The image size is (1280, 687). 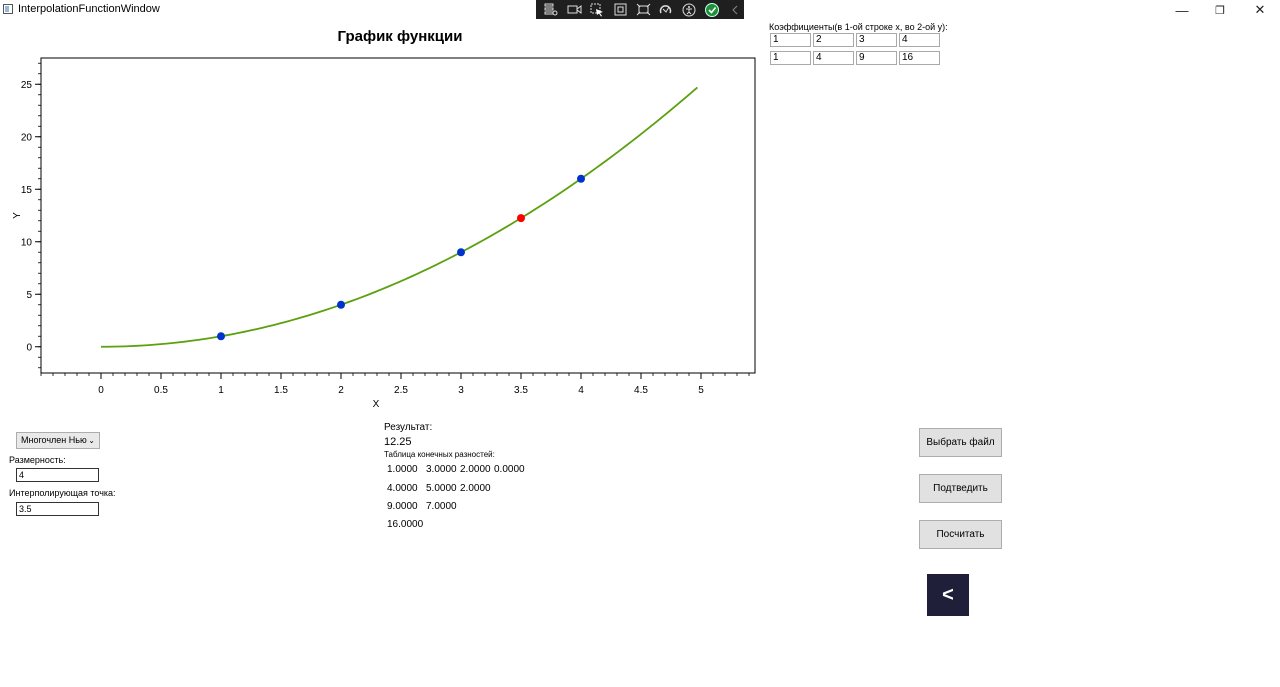 What do you see at coordinates (439, 454) in the screenshot?
I see `differences-table-label: Таблица конечных разностей:` at bounding box center [439, 454].